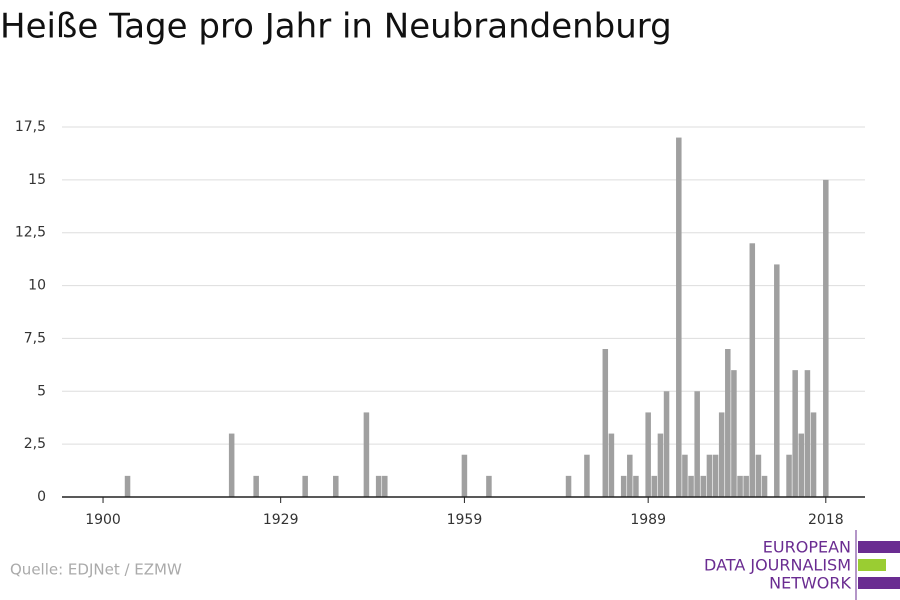 This screenshot has height=600, width=900. Describe the element at coordinates (810, 583) in the screenshot. I see `logo-text: NETWORK` at that location.